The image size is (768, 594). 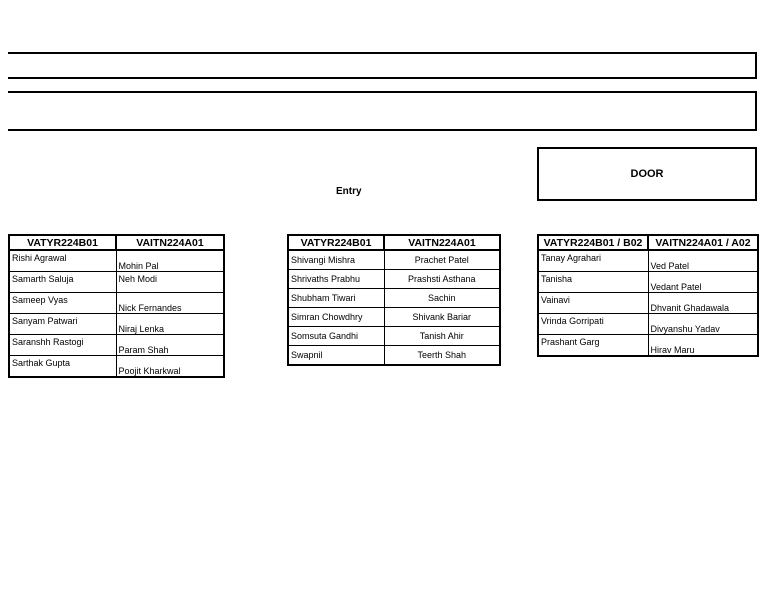 I want to click on table-row: Vrinda Gorripati Divyanshu Yadav, so click(x=648, y=324).